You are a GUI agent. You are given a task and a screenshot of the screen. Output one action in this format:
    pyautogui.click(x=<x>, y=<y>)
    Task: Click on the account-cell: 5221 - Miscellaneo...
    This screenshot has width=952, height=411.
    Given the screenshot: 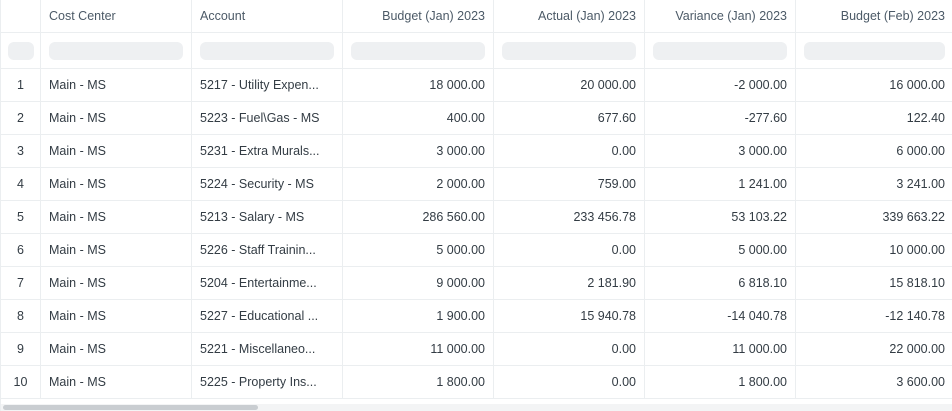 What is the action you would take?
    pyautogui.click(x=267, y=349)
    